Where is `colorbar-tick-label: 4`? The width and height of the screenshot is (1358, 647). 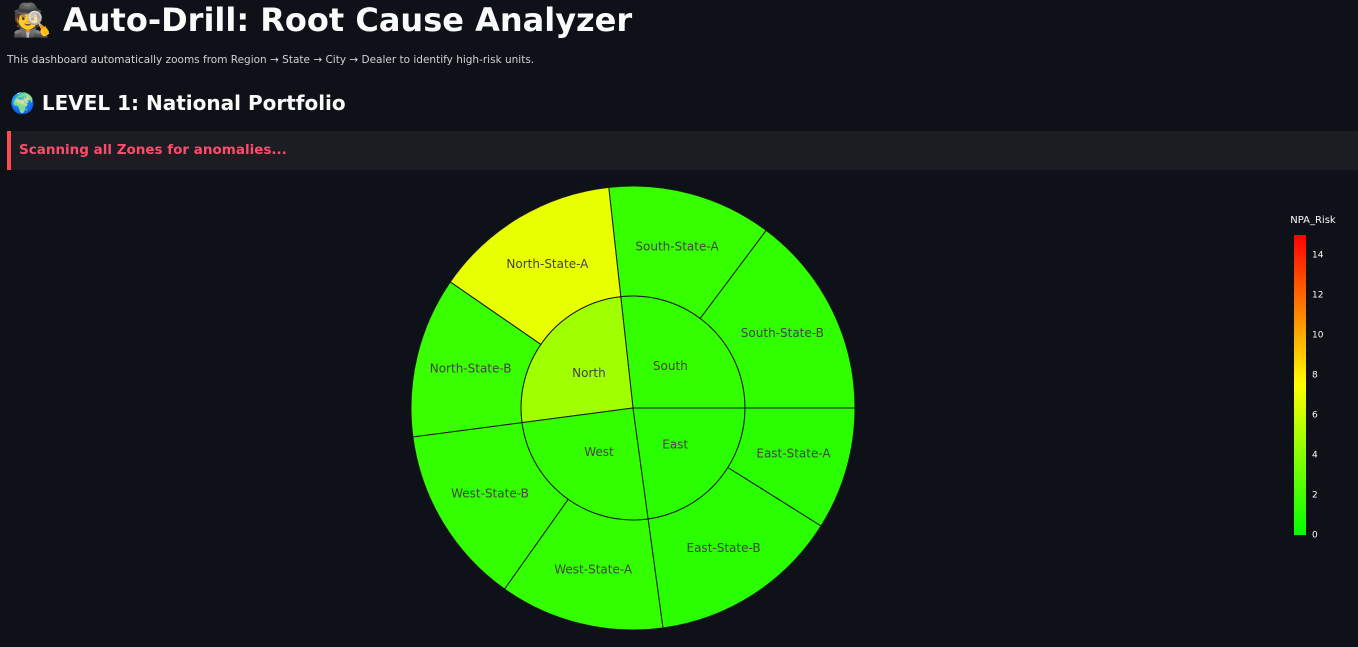
colorbar-tick-label: 4 is located at coordinates (1315, 456).